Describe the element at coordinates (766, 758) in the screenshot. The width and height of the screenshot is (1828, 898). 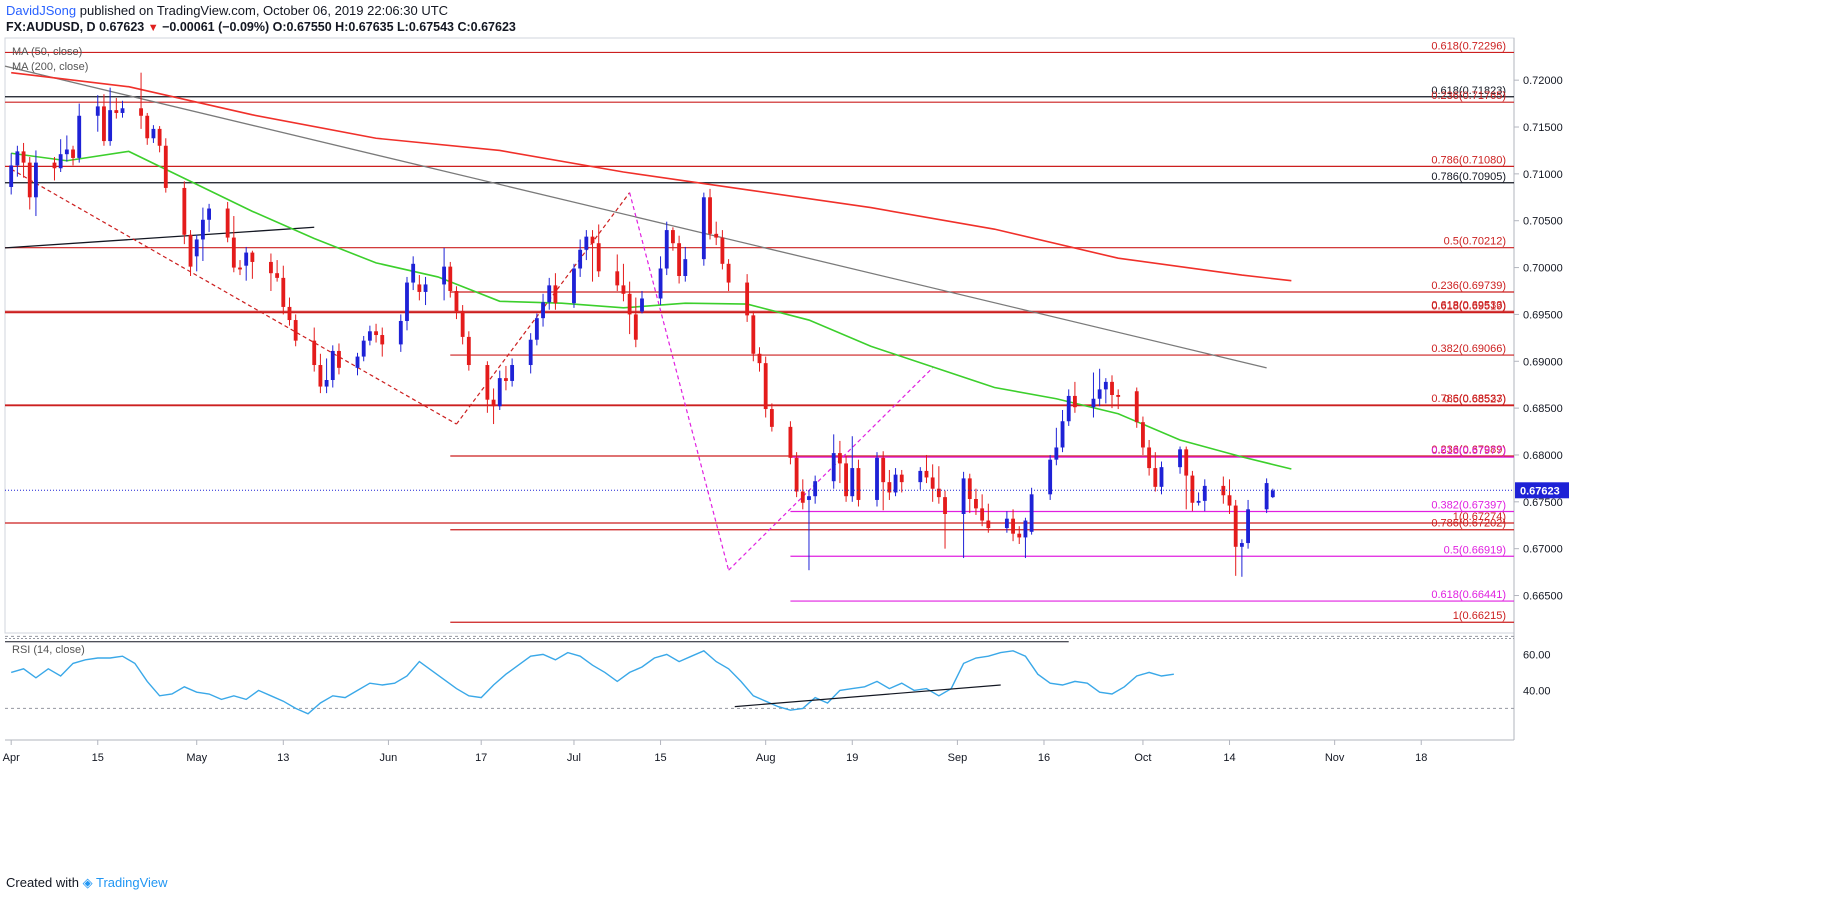
I see `x-tick-label: Aug` at that location.